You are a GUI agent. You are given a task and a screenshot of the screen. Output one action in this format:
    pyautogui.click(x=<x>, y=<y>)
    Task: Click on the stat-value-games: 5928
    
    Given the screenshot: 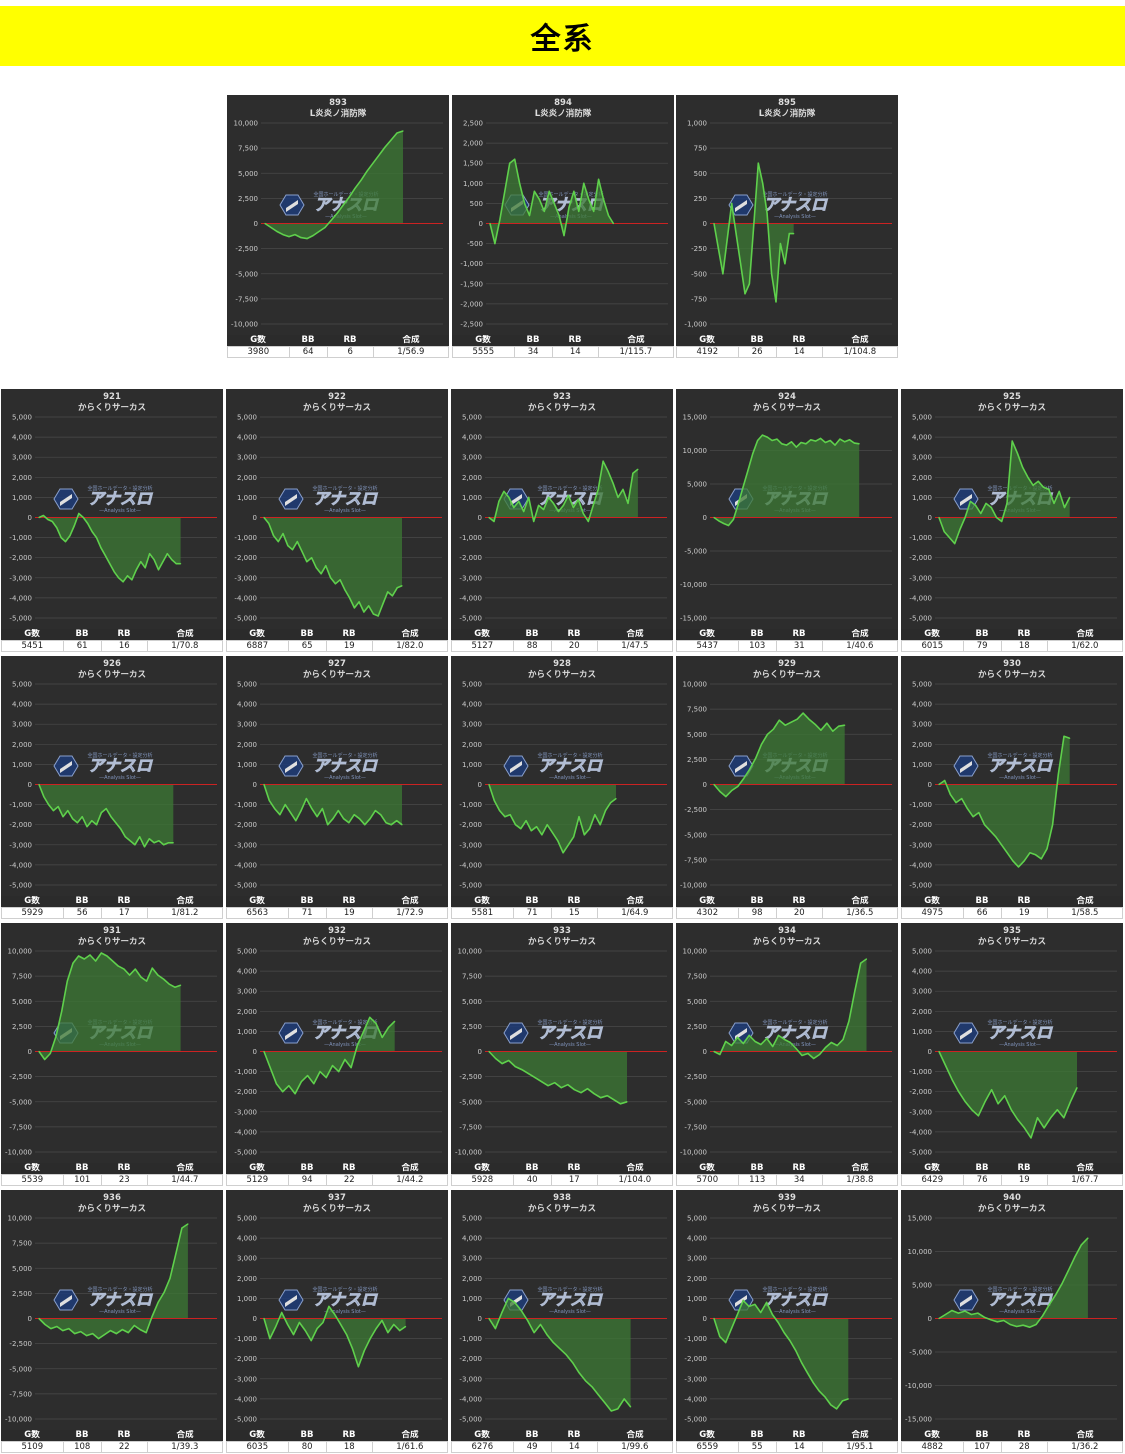 What is the action you would take?
    pyautogui.click(x=482, y=1180)
    